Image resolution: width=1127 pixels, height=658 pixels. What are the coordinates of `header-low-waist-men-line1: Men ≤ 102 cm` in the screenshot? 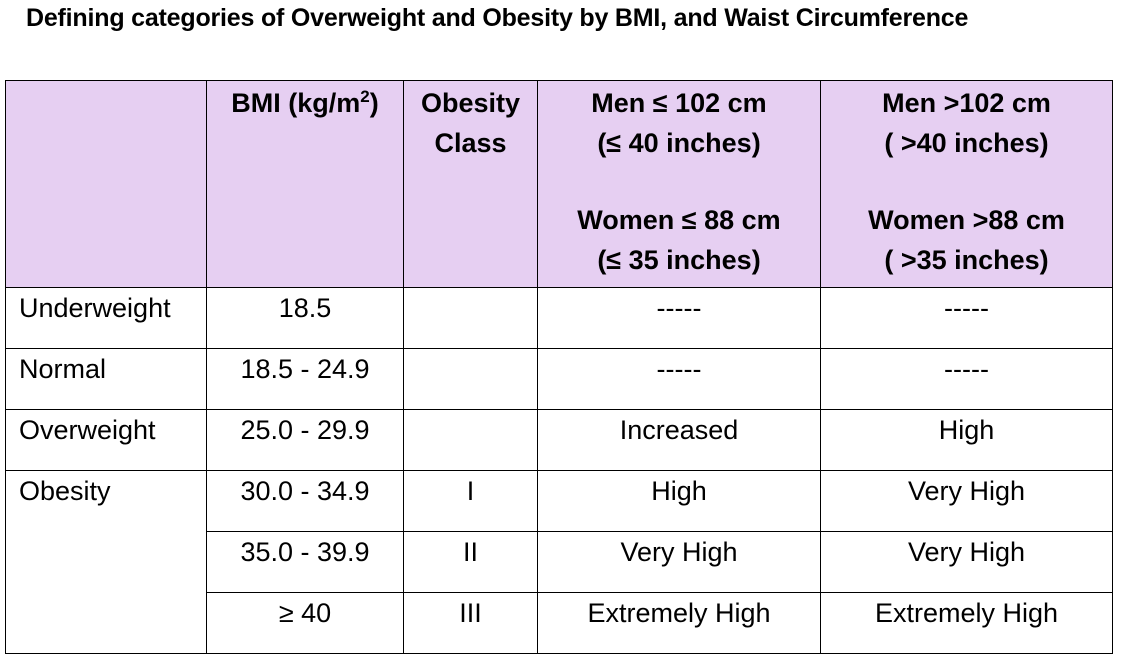 It's located at (679, 103).